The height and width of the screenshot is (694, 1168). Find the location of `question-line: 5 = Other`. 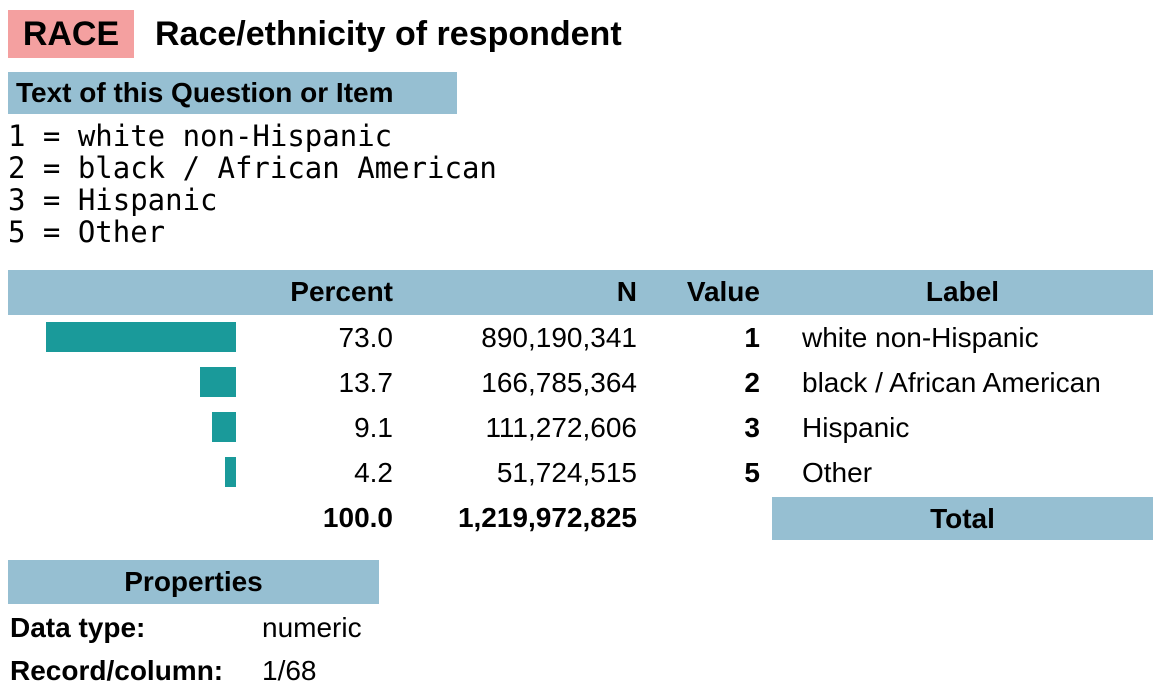

question-line: 5 = Other is located at coordinates (87, 232).